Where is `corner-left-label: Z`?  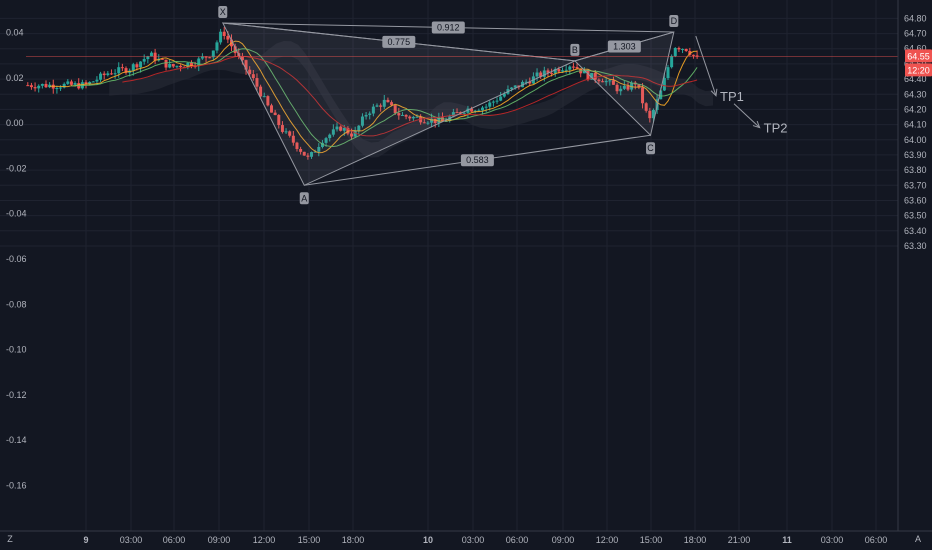
corner-left-label: Z is located at coordinates (10, 539).